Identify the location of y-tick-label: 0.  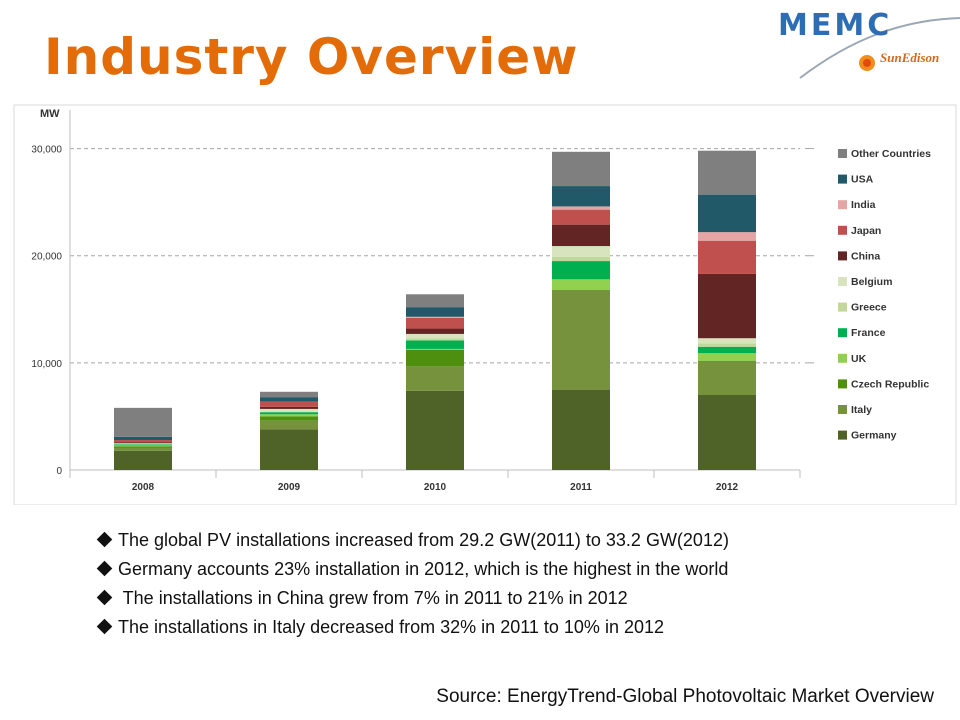
(59, 471).